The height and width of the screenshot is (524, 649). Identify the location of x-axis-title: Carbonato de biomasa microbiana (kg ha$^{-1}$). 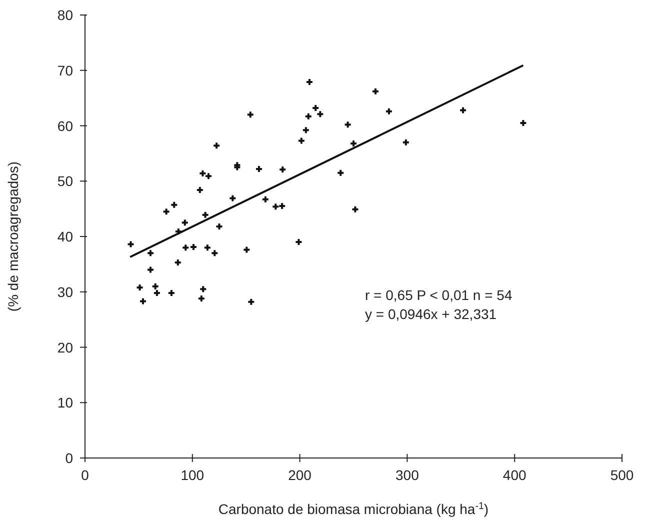
(353, 508).